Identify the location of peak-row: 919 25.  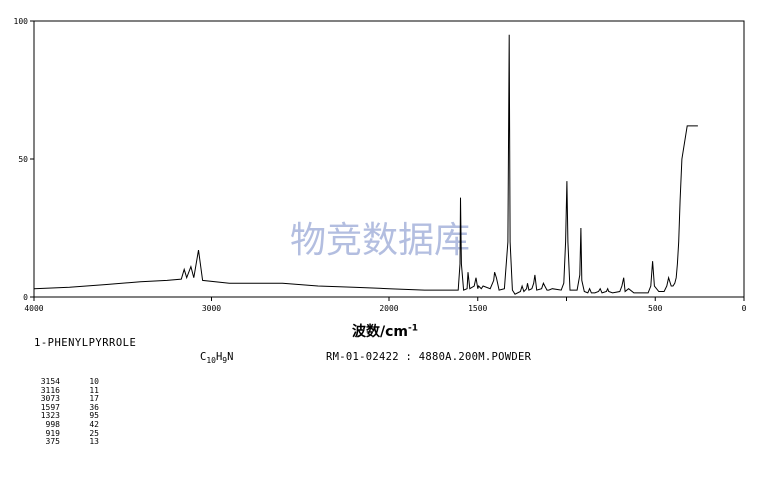
(67, 433).